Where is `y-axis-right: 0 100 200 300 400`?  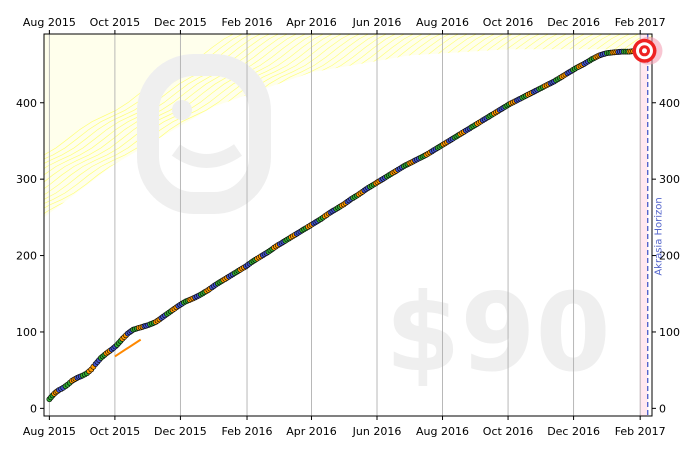
y-axis-right: 0 100 200 300 400 is located at coordinates (666, 256).